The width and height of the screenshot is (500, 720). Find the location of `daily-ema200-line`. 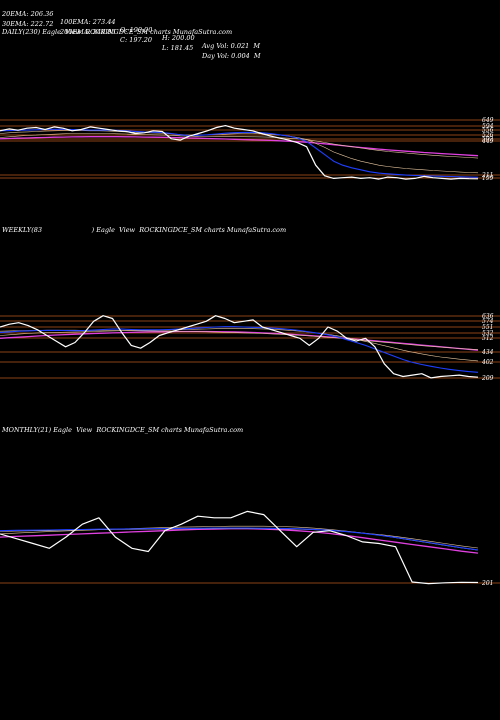

daily-ema200-line is located at coordinates (239, 146).